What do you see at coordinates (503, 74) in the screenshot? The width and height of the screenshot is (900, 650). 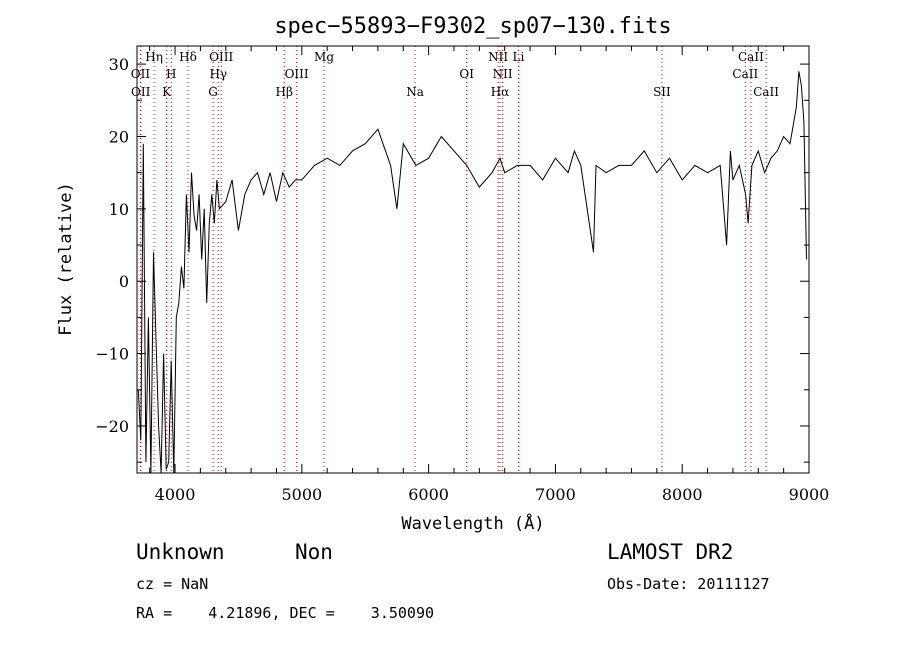 I see `line-marker-label-16: NII` at bounding box center [503, 74].